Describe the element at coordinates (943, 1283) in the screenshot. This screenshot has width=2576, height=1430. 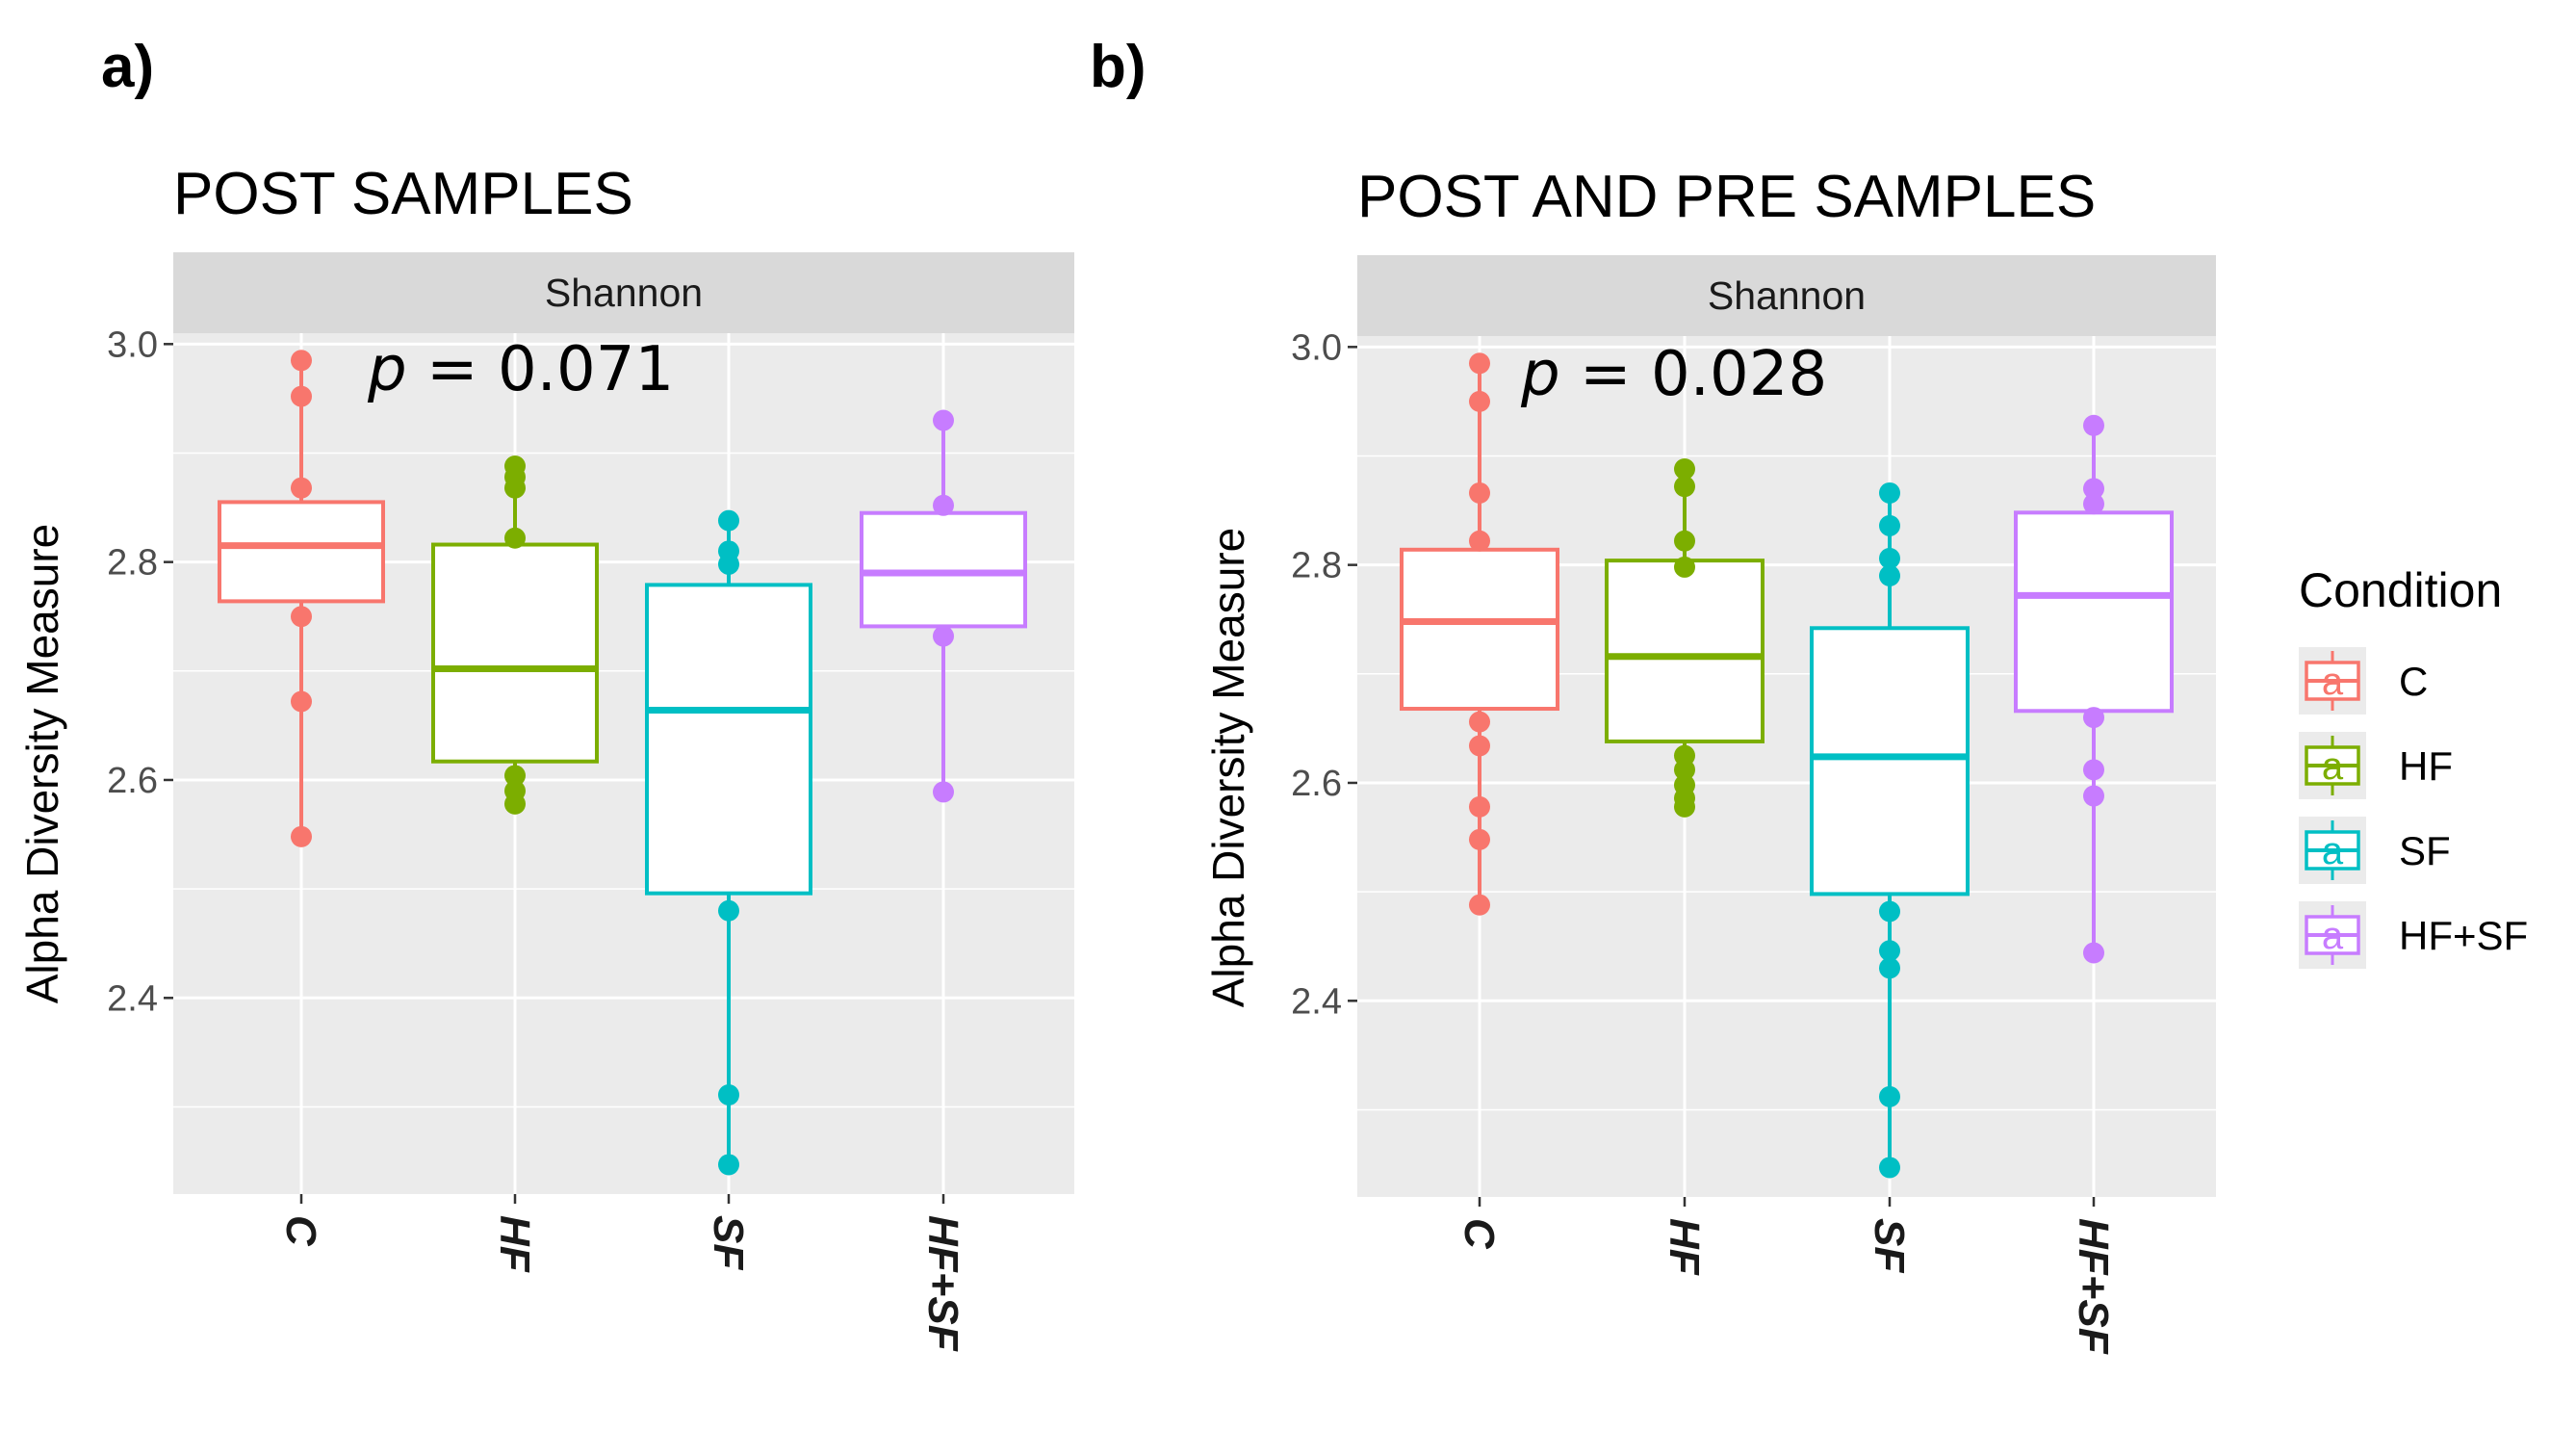
I see `x-tick-label-a: HF+SF` at that location.